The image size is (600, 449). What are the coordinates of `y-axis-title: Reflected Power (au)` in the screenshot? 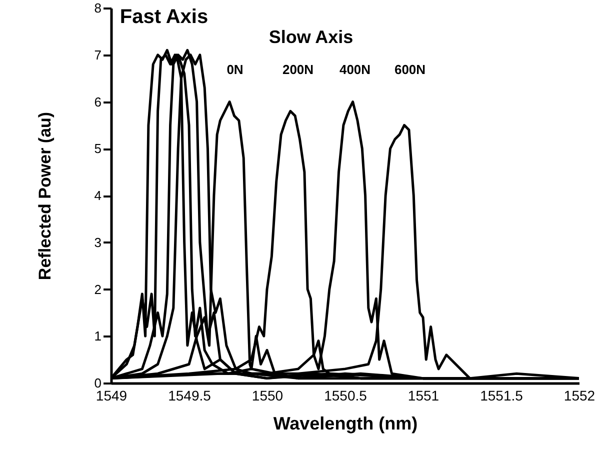 It's located at (44, 196).